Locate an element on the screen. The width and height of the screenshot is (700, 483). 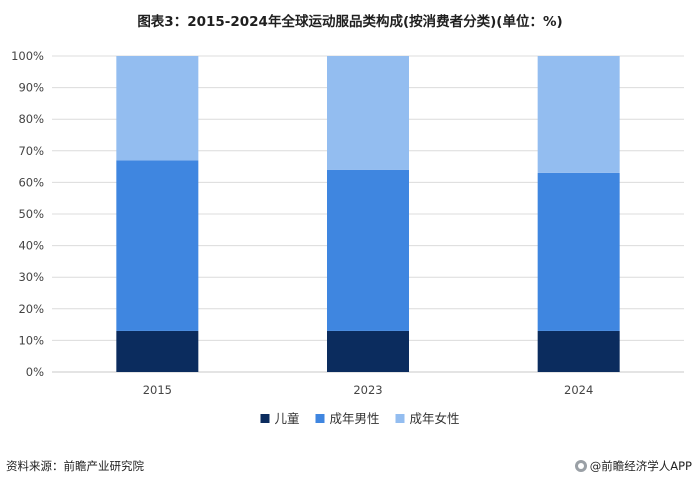
legend-label: 儿童 is located at coordinates (287, 418).